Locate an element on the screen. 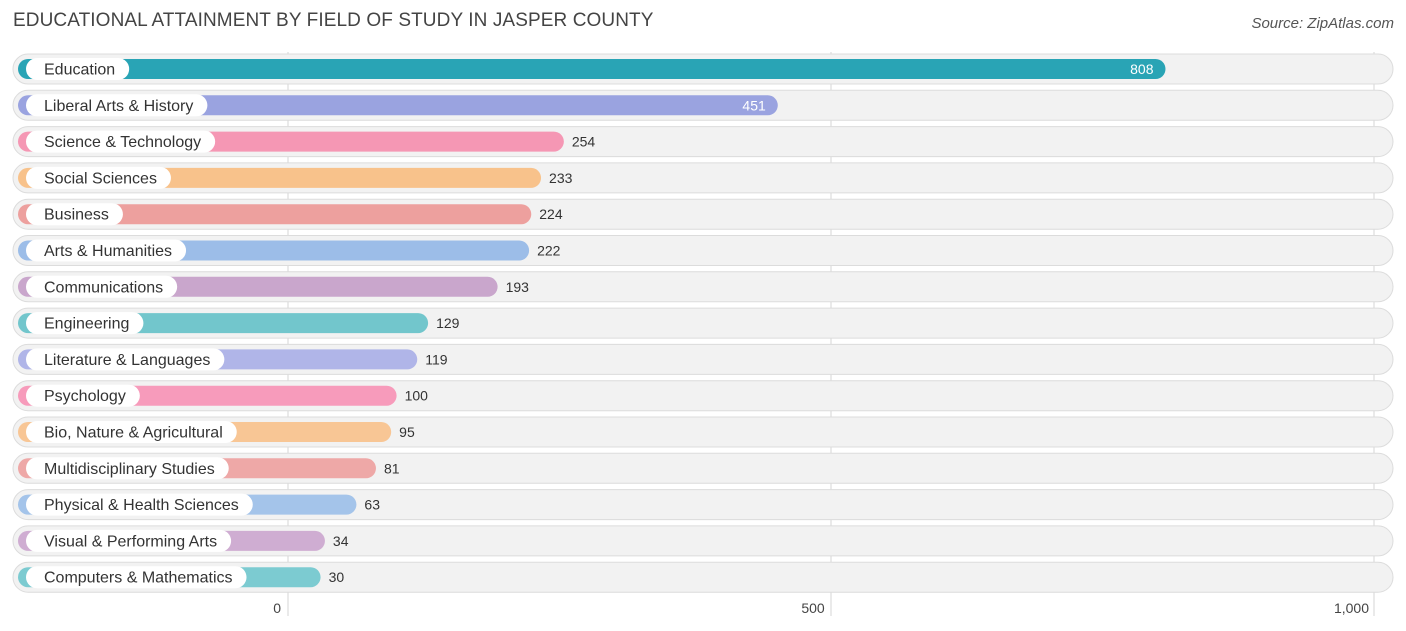 The height and width of the screenshot is (631, 1406). category-label: Physical & Health Sciences is located at coordinates (141, 505).